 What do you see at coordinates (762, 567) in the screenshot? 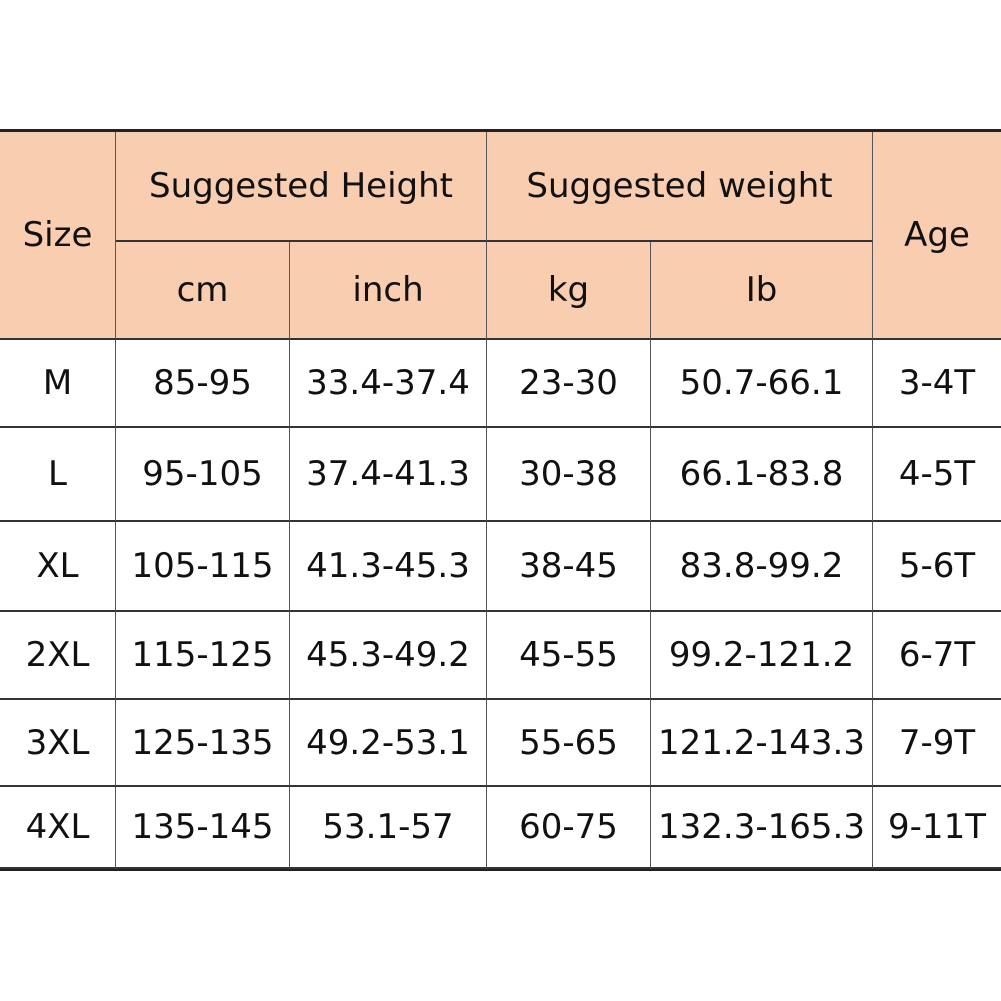
I see `table-cell: 83.8-99.2` at bounding box center [762, 567].